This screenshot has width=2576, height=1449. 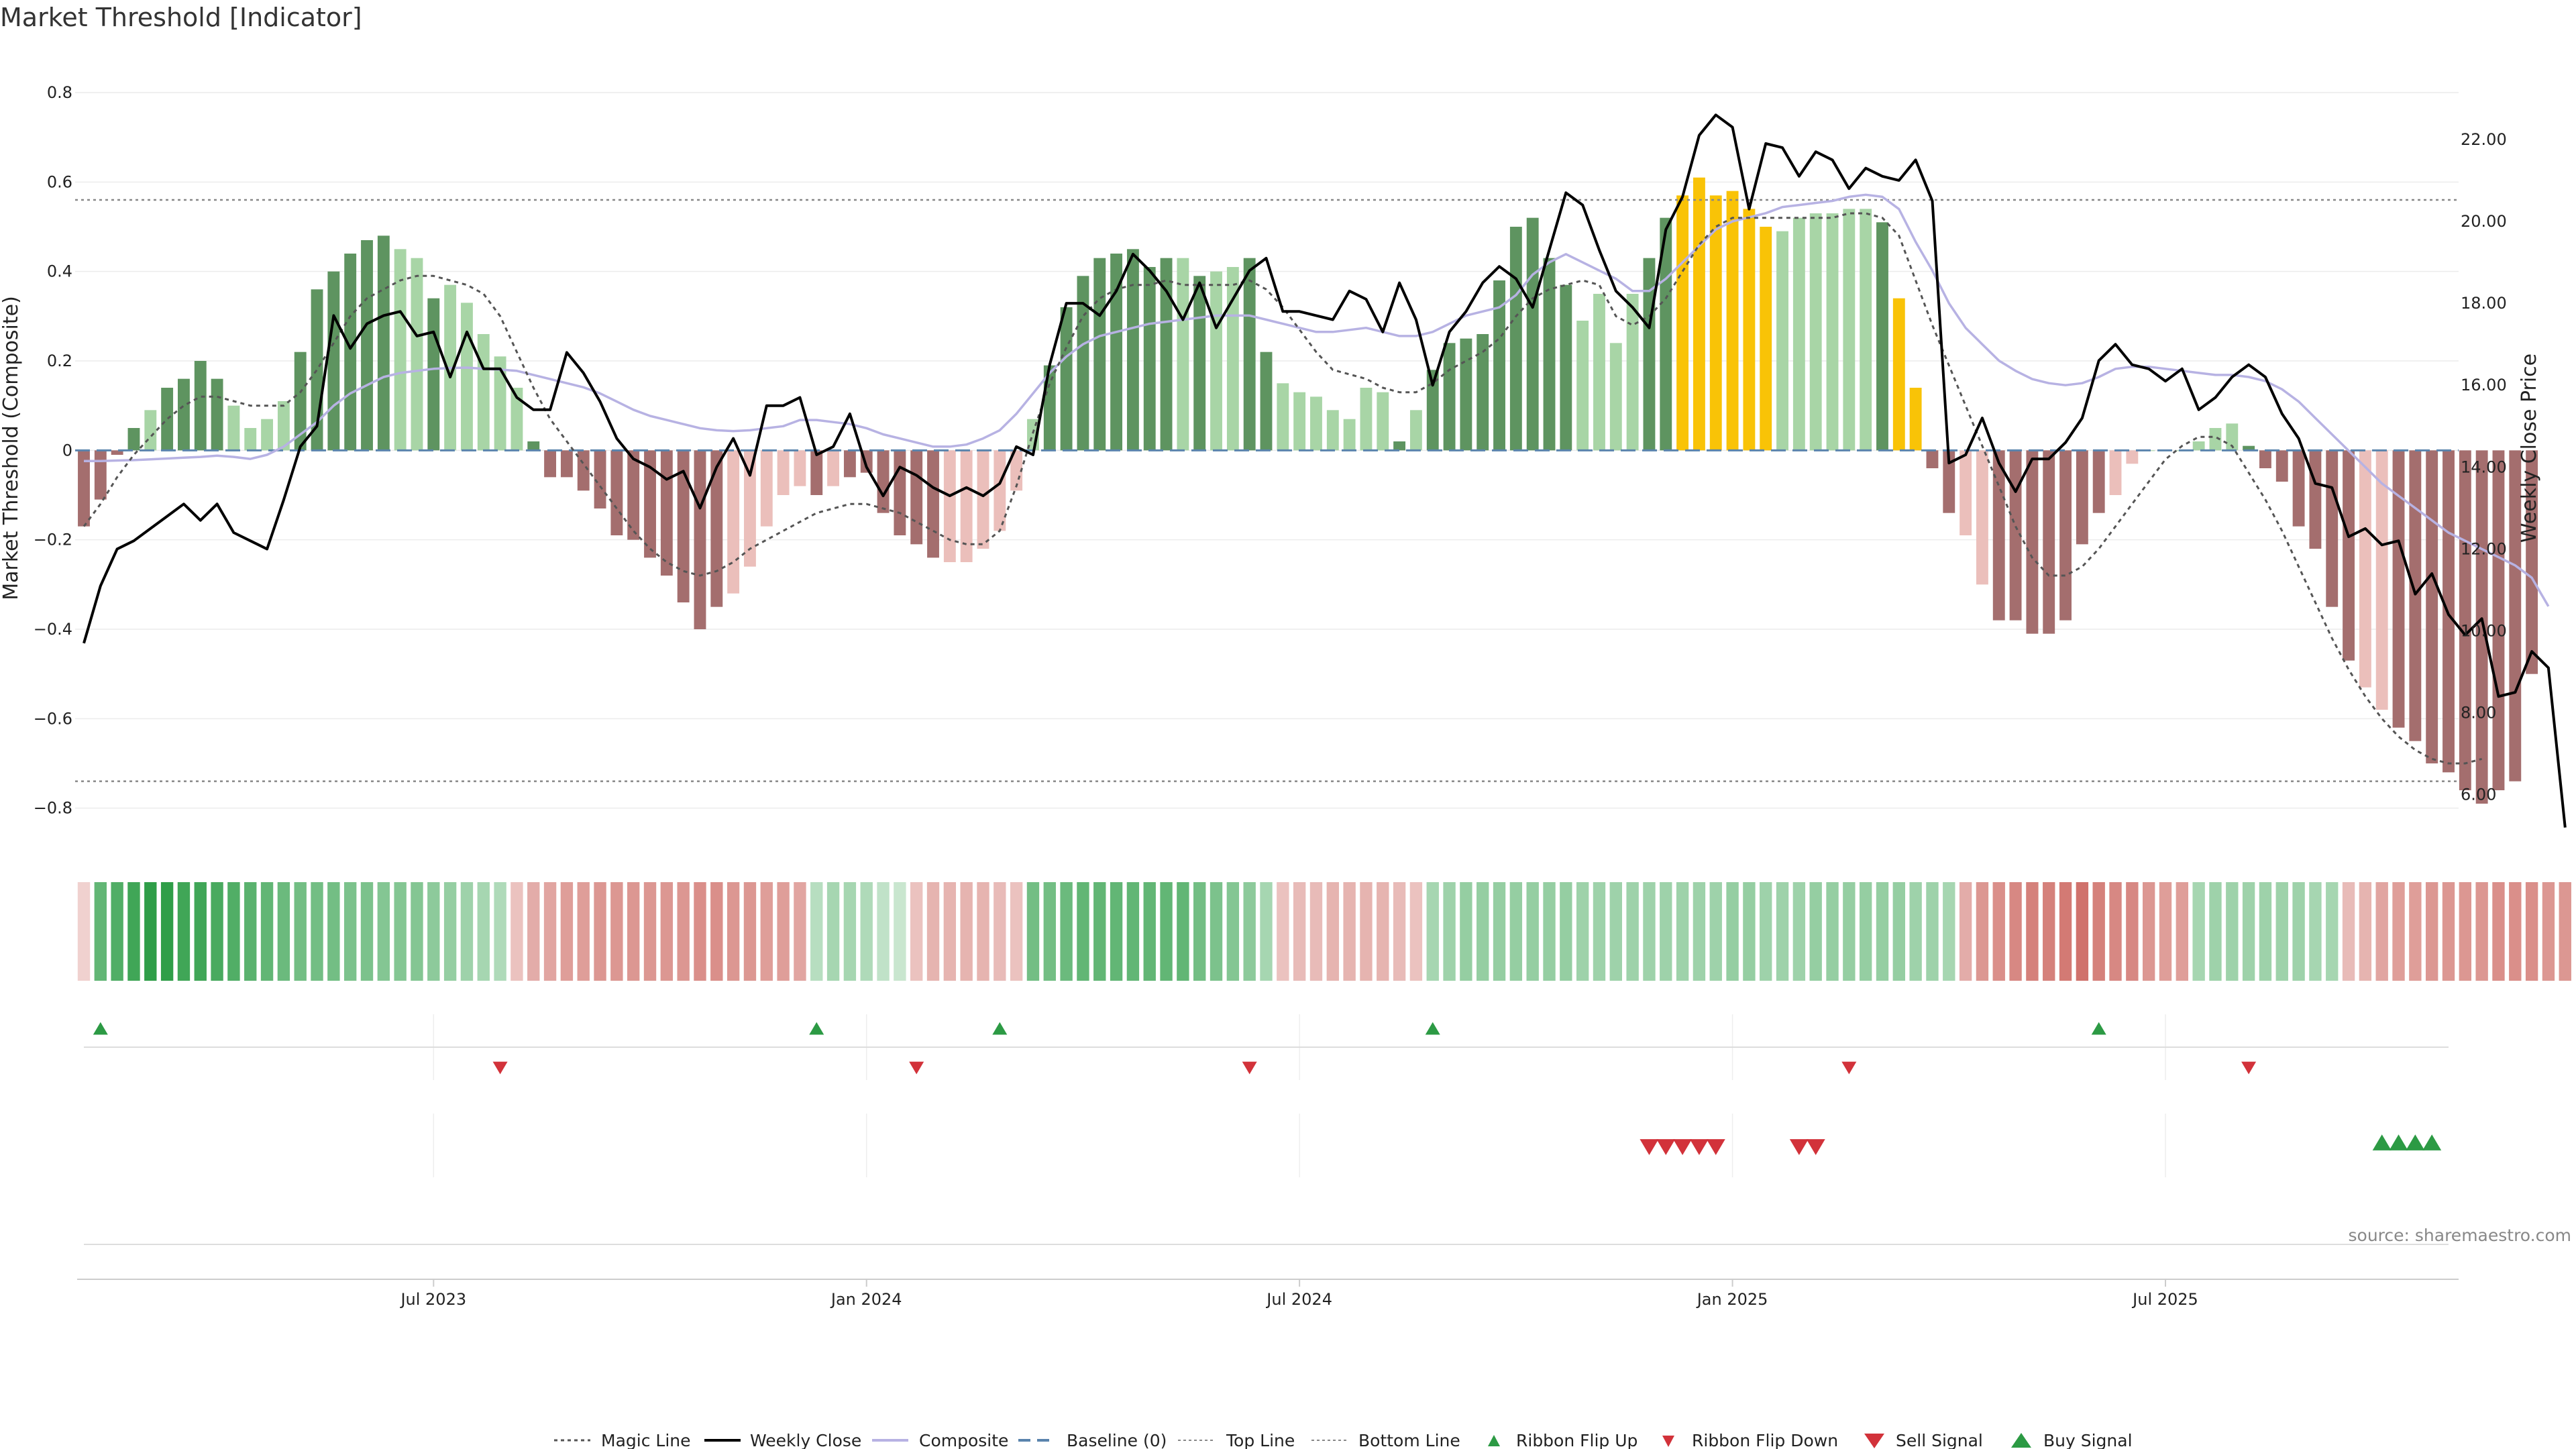 I want to click on legend-label: Ribbon Flip Up, so click(x=1577, y=1440).